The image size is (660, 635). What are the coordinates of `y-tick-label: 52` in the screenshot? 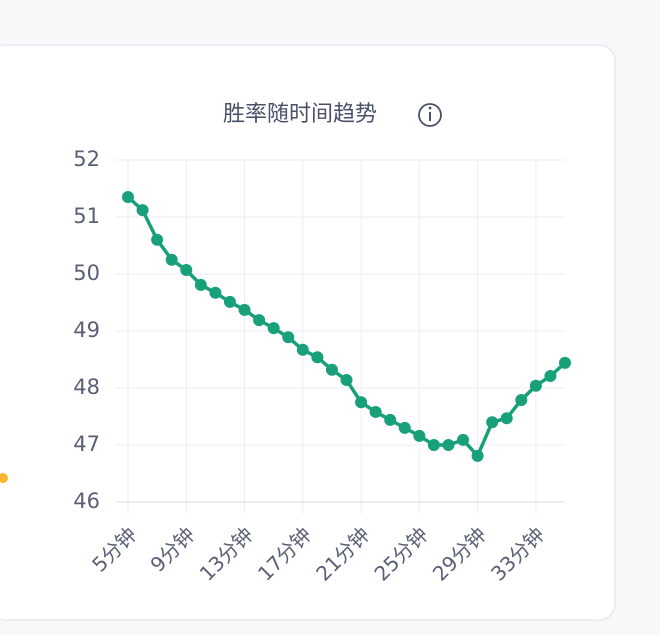 It's located at (86, 159).